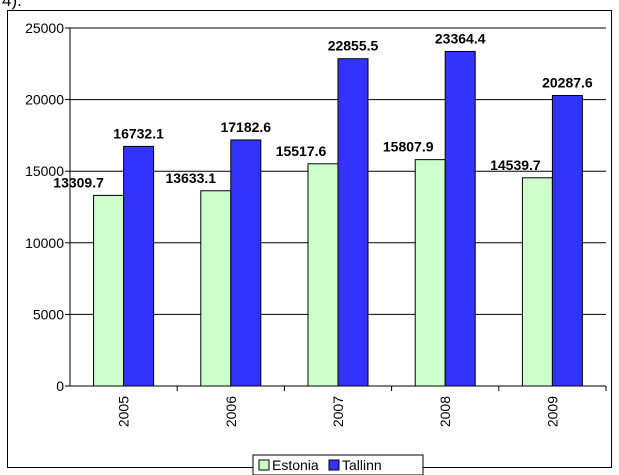  I want to click on legend-swatch-estonia, so click(264, 465).